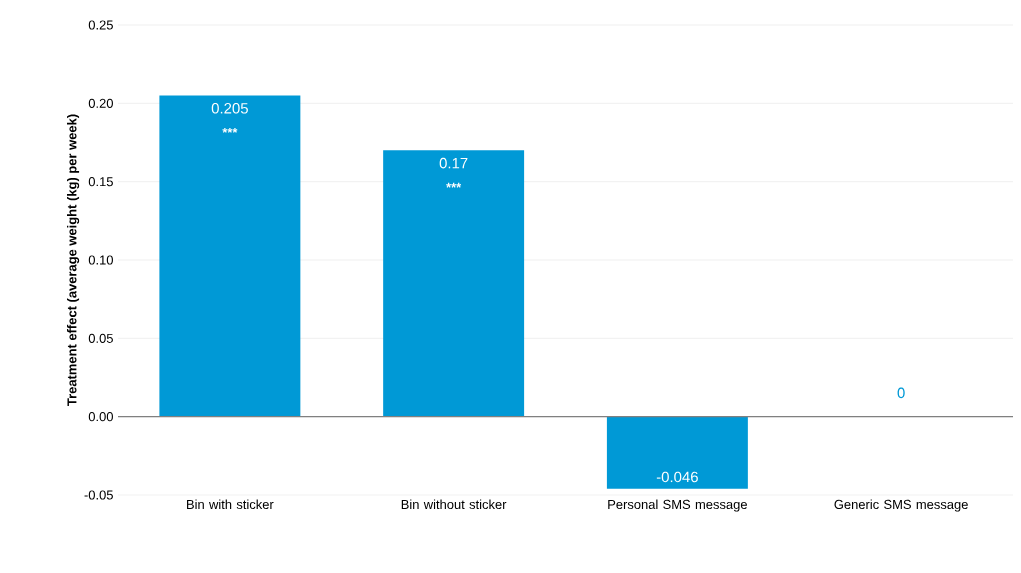 The width and height of the screenshot is (1021, 573). What do you see at coordinates (901, 505) in the screenshot?
I see `x-tick-label: Generic SMS message` at bounding box center [901, 505].